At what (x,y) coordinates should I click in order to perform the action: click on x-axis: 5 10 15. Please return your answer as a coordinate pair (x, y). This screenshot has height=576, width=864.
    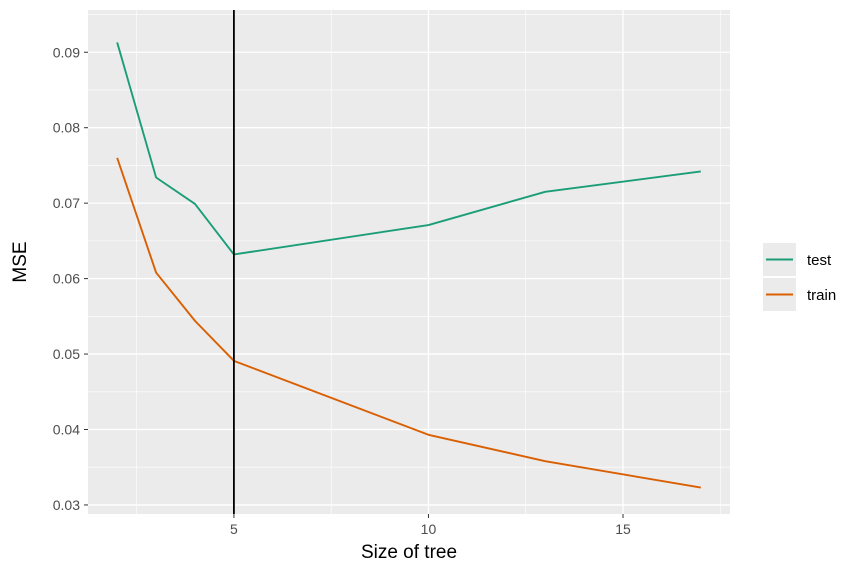
    Looking at the image, I should click on (430, 525).